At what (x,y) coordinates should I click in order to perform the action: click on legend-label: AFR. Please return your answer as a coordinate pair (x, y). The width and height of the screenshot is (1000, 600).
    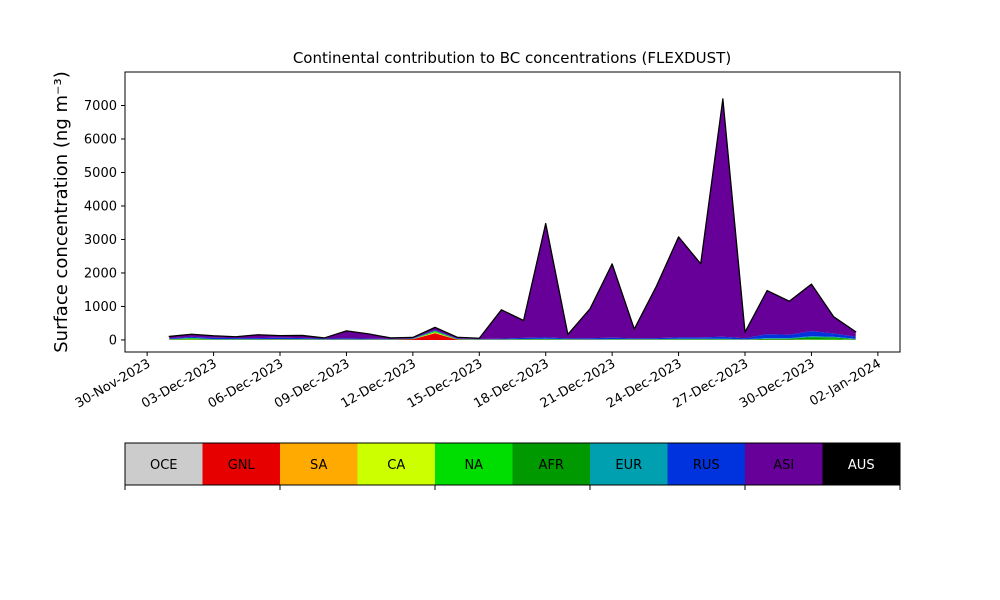
    Looking at the image, I should click on (551, 465).